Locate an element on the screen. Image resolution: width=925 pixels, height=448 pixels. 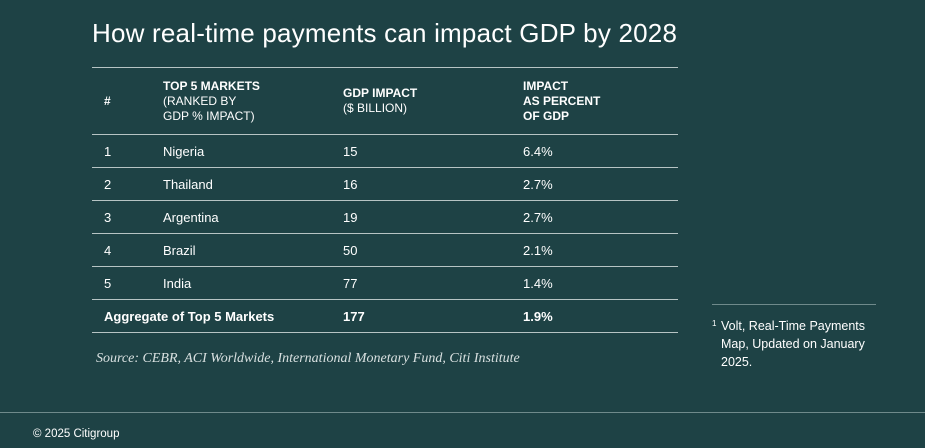
footer-divider is located at coordinates (462, 412).